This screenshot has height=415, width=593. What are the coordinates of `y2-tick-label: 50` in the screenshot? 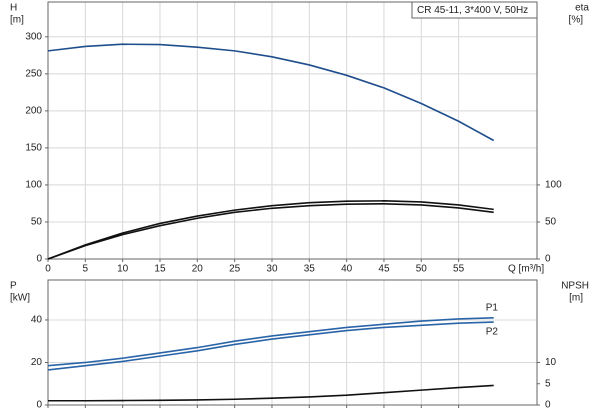 It's located at (551, 222).